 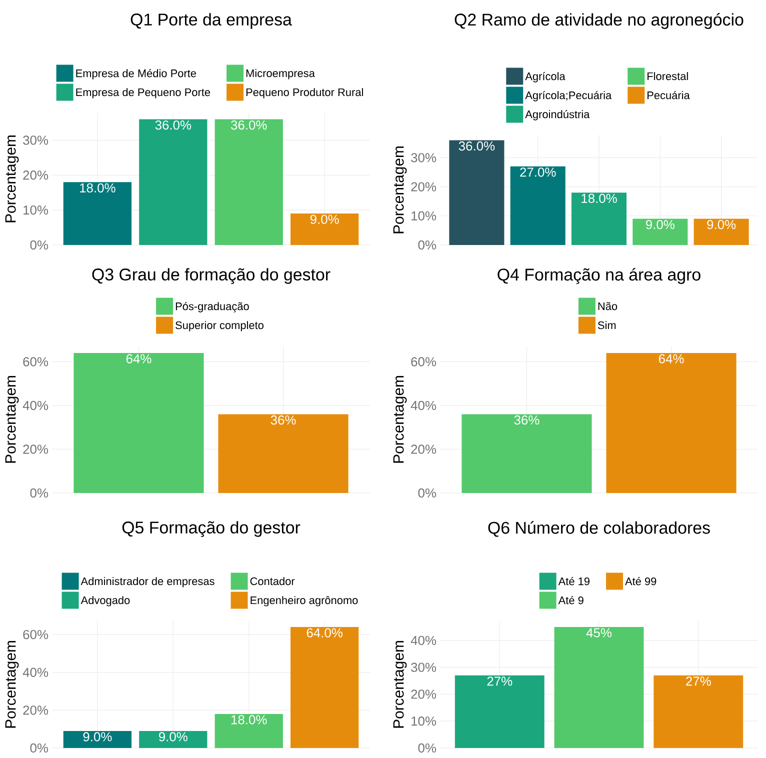 What do you see at coordinates (538, 172) in the screenshot?
I see `data-label: 27.0%` at bounding box center [538, 172].